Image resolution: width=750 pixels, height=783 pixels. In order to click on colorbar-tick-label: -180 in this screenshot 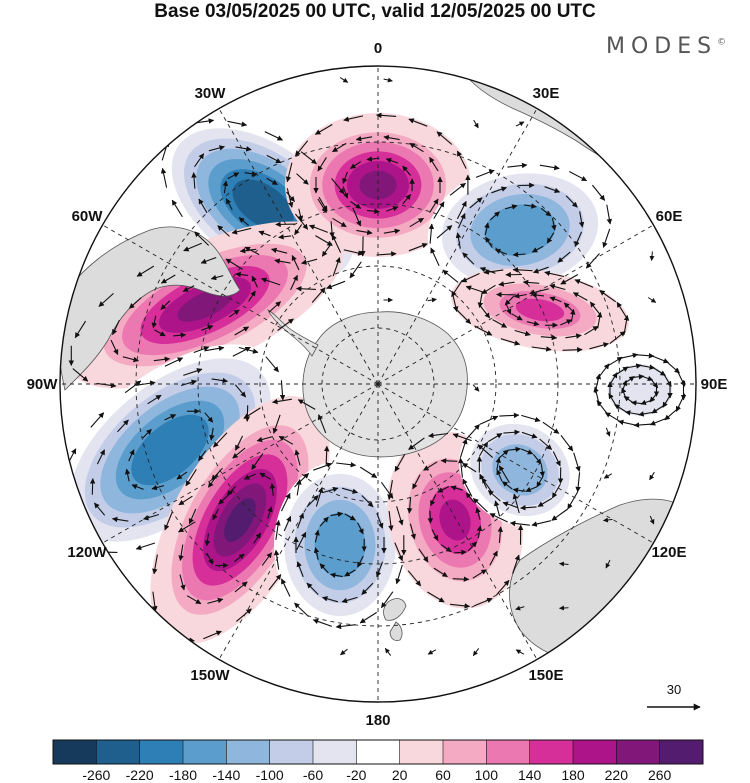, I will do `click(183, 775)`.